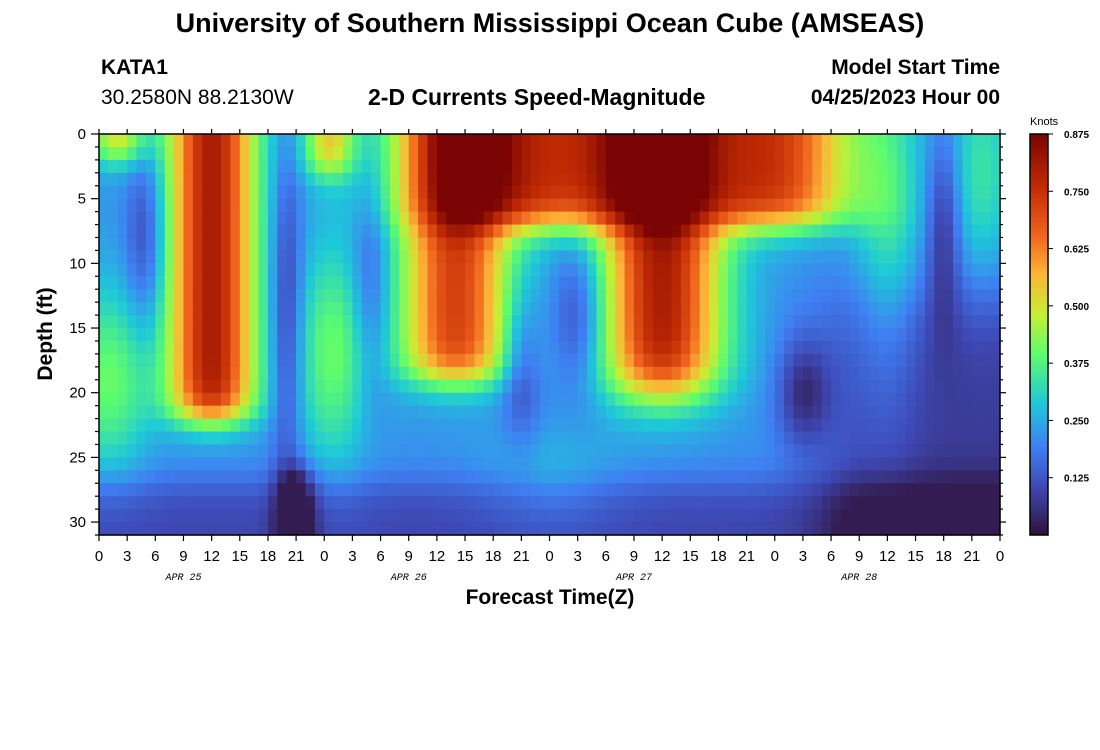 Image resolution: width=1100 pixels, height=750 pixels. What do you see at coordinates (82, 134) in the screenshot?
I see `y-tick-label: 0` at bounding box center [82, 134].